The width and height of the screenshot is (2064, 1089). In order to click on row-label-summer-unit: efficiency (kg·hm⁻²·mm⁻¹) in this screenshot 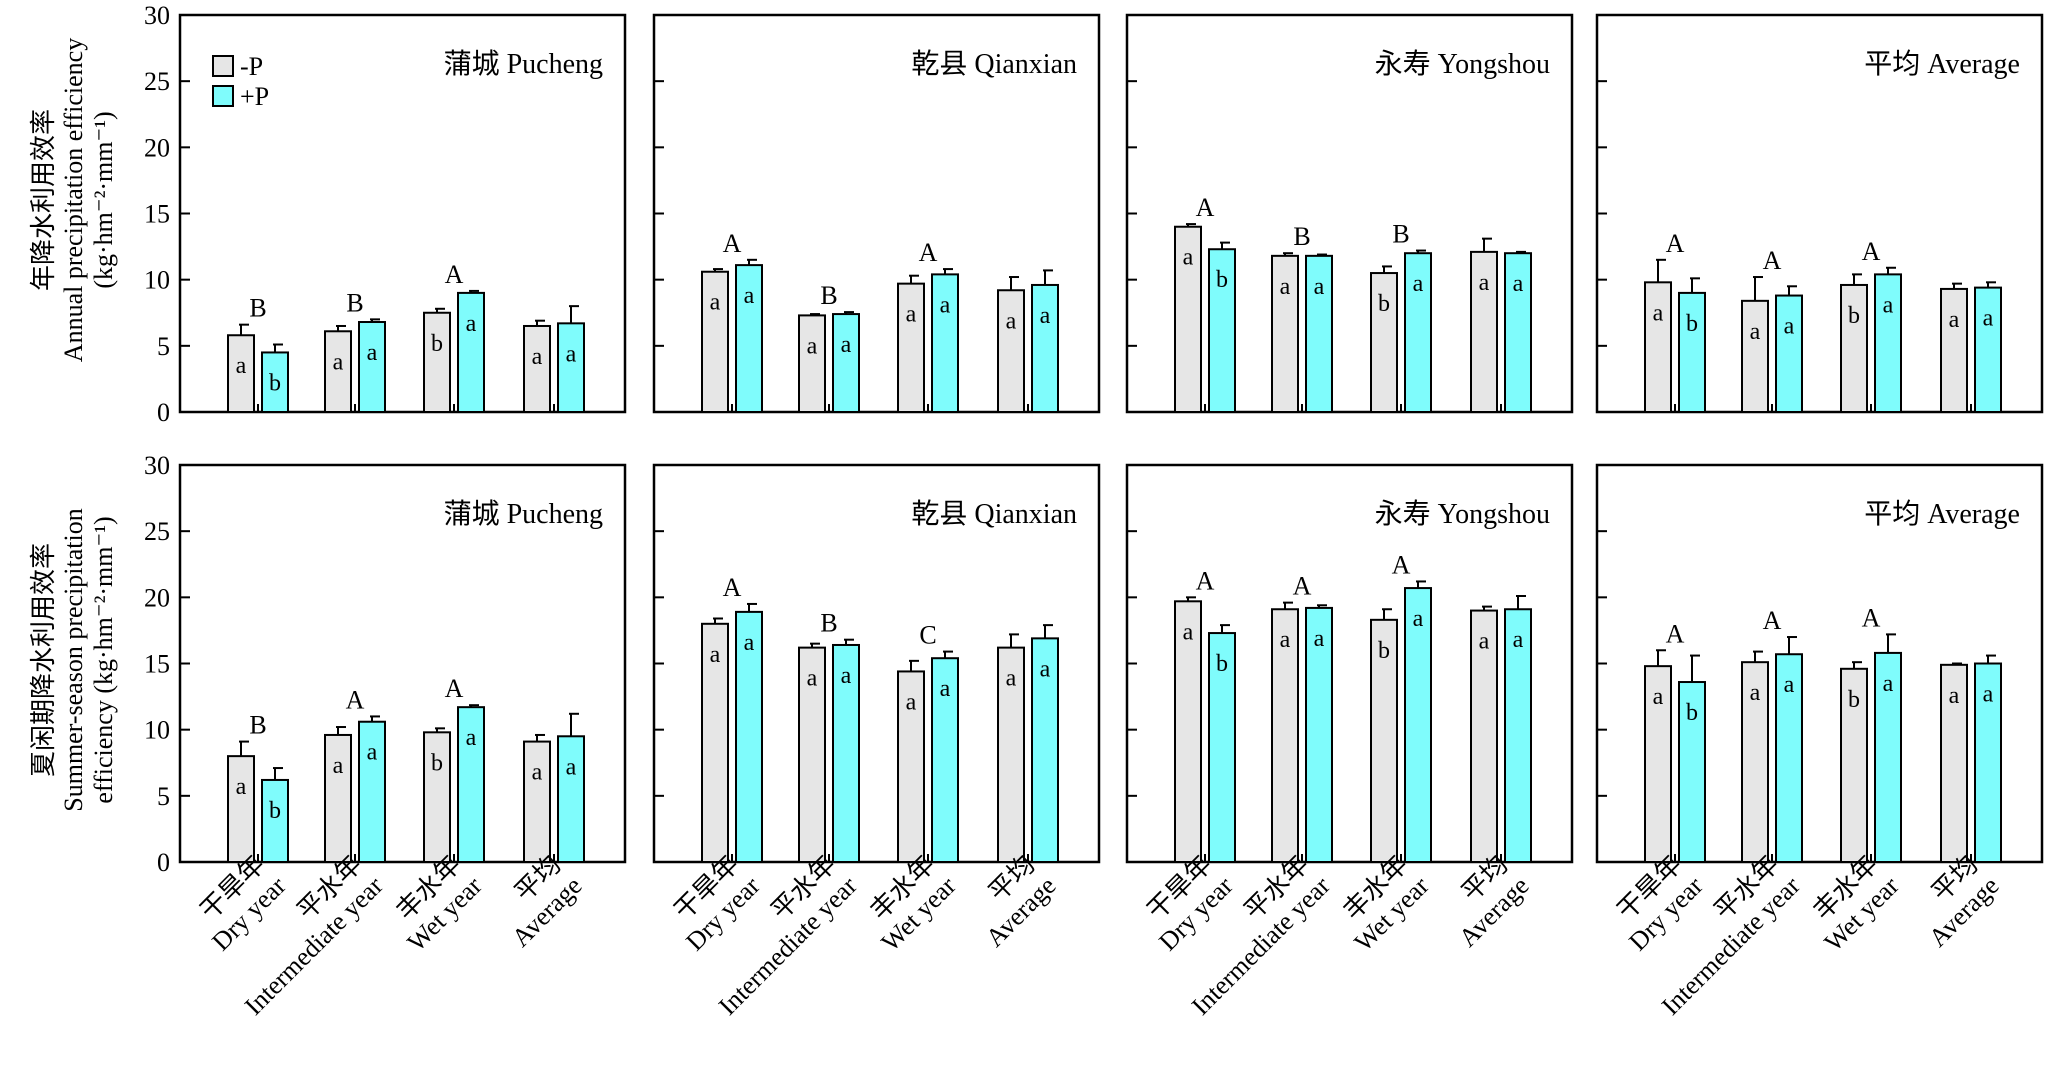, I will do `click(103, 659)`.